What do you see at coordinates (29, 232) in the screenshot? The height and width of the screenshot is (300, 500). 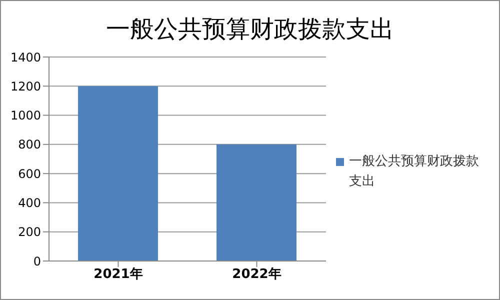 I see `y-tick-label: 200` at bounding box center [29, 232].